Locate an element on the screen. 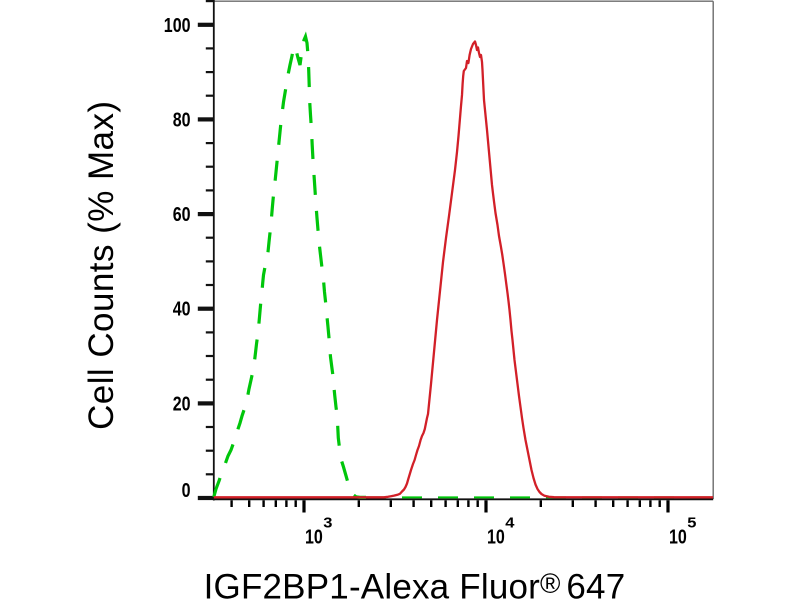  svg-text: Cell Counts (% Max) is located at coordinates (101, 264).